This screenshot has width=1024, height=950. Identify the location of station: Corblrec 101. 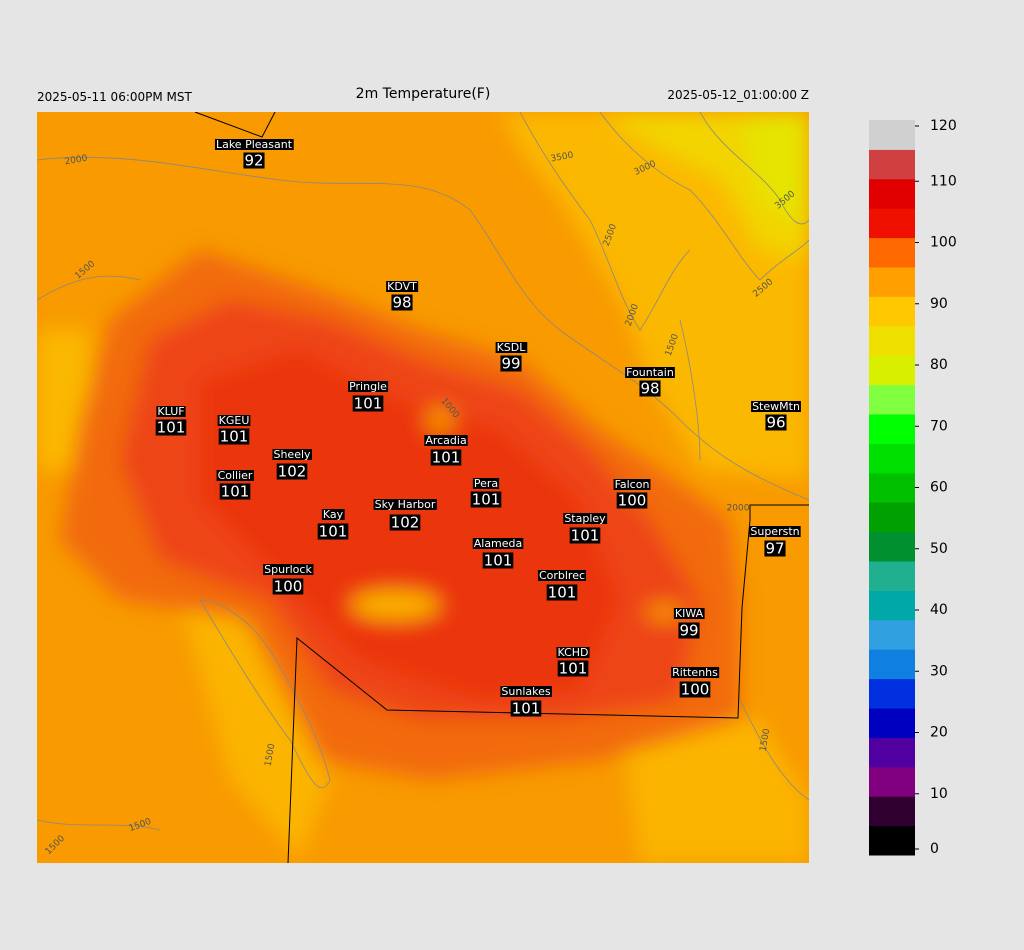
(562, 585).